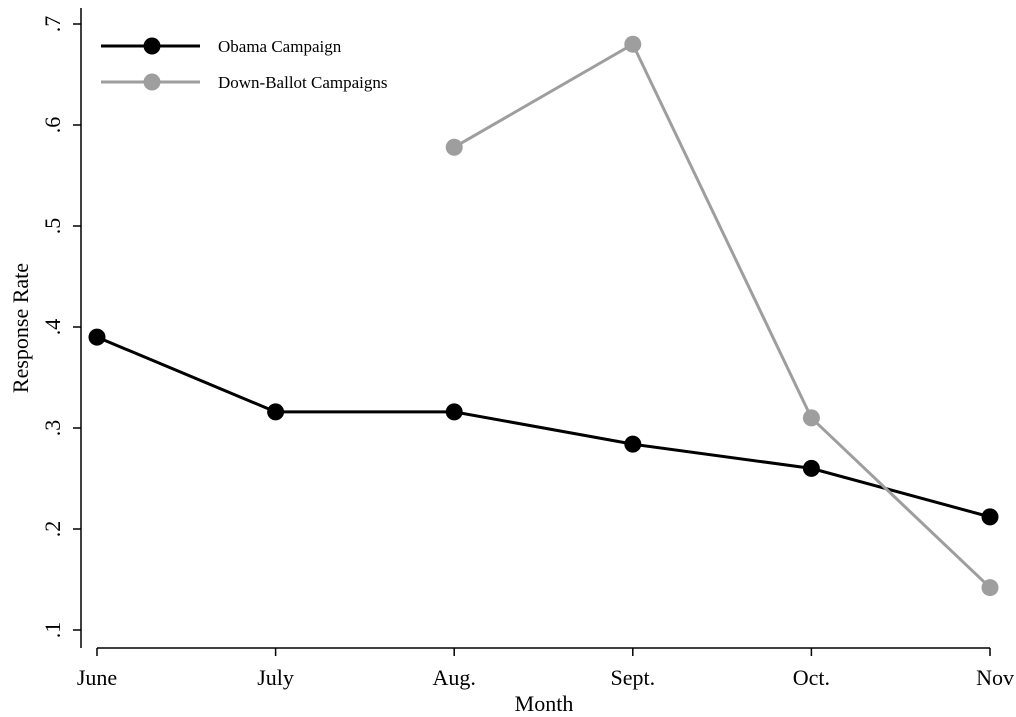 This screenshot has height=717, width=1016. What do you see at coordinates (52, 428) in the screenshot?
I see `y-tick-label: .3` at bounding box center [52, 428].